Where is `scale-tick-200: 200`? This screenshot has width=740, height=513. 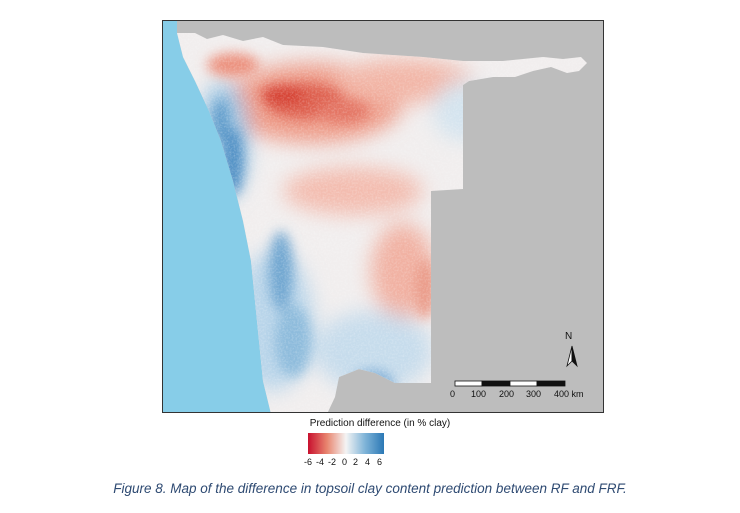
scale-tick-200: 200 is located at coordinates (507, 394).